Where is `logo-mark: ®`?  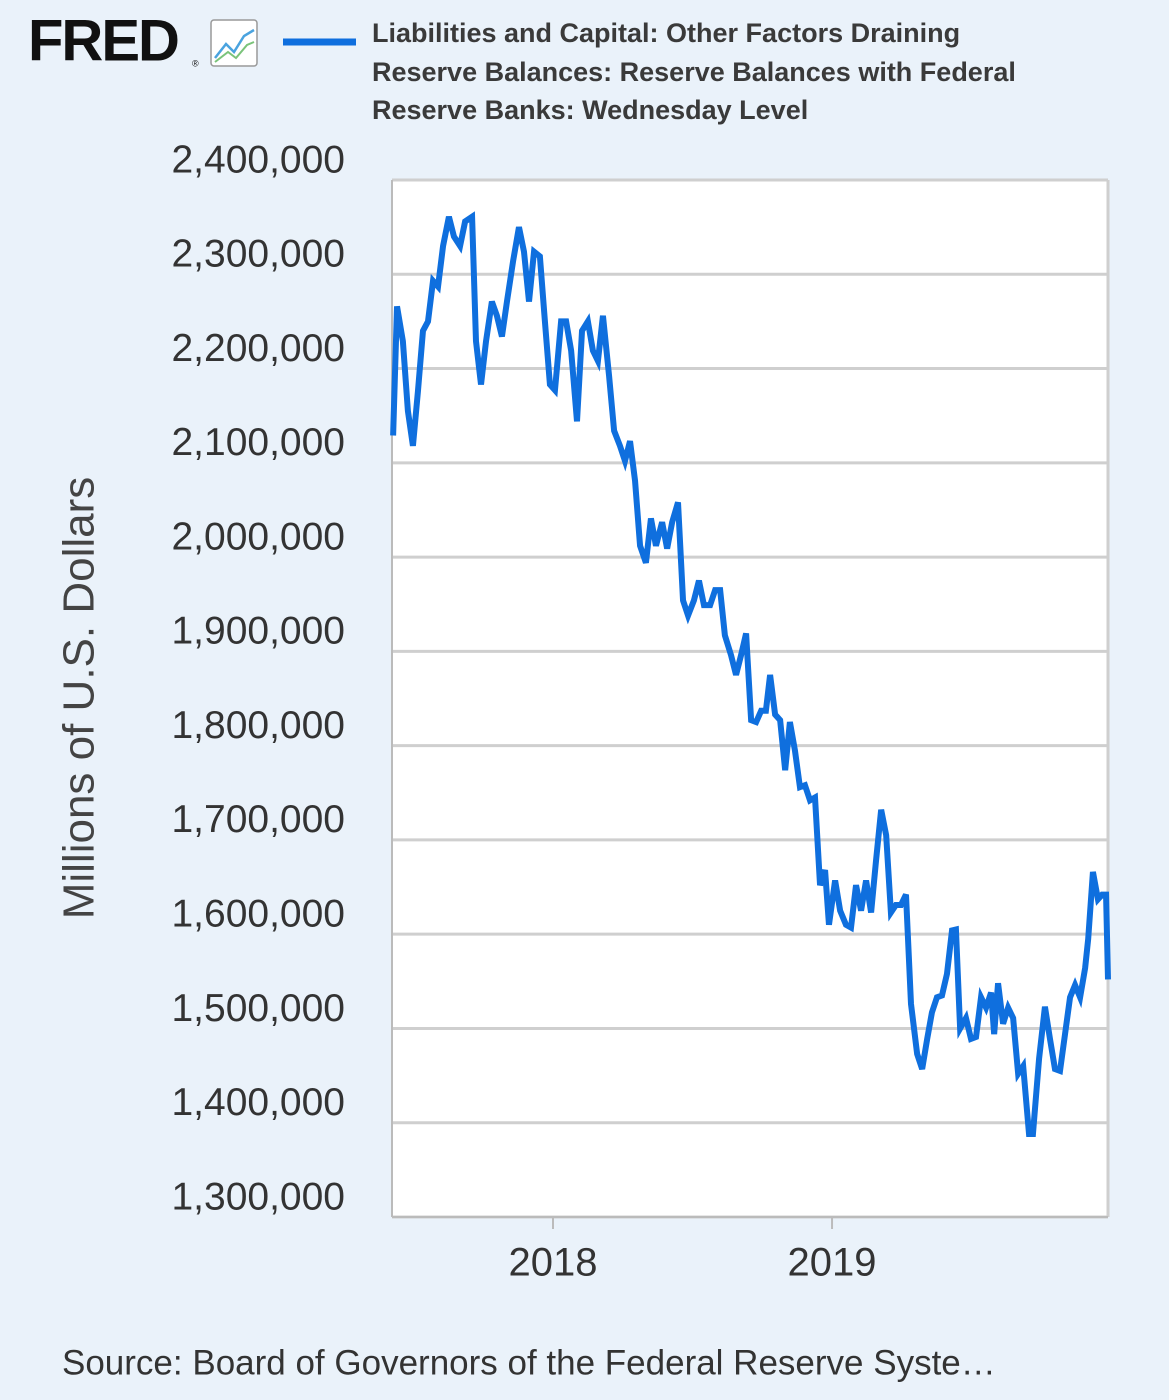 logo-mark: ® is located at coordinates (195, 63).